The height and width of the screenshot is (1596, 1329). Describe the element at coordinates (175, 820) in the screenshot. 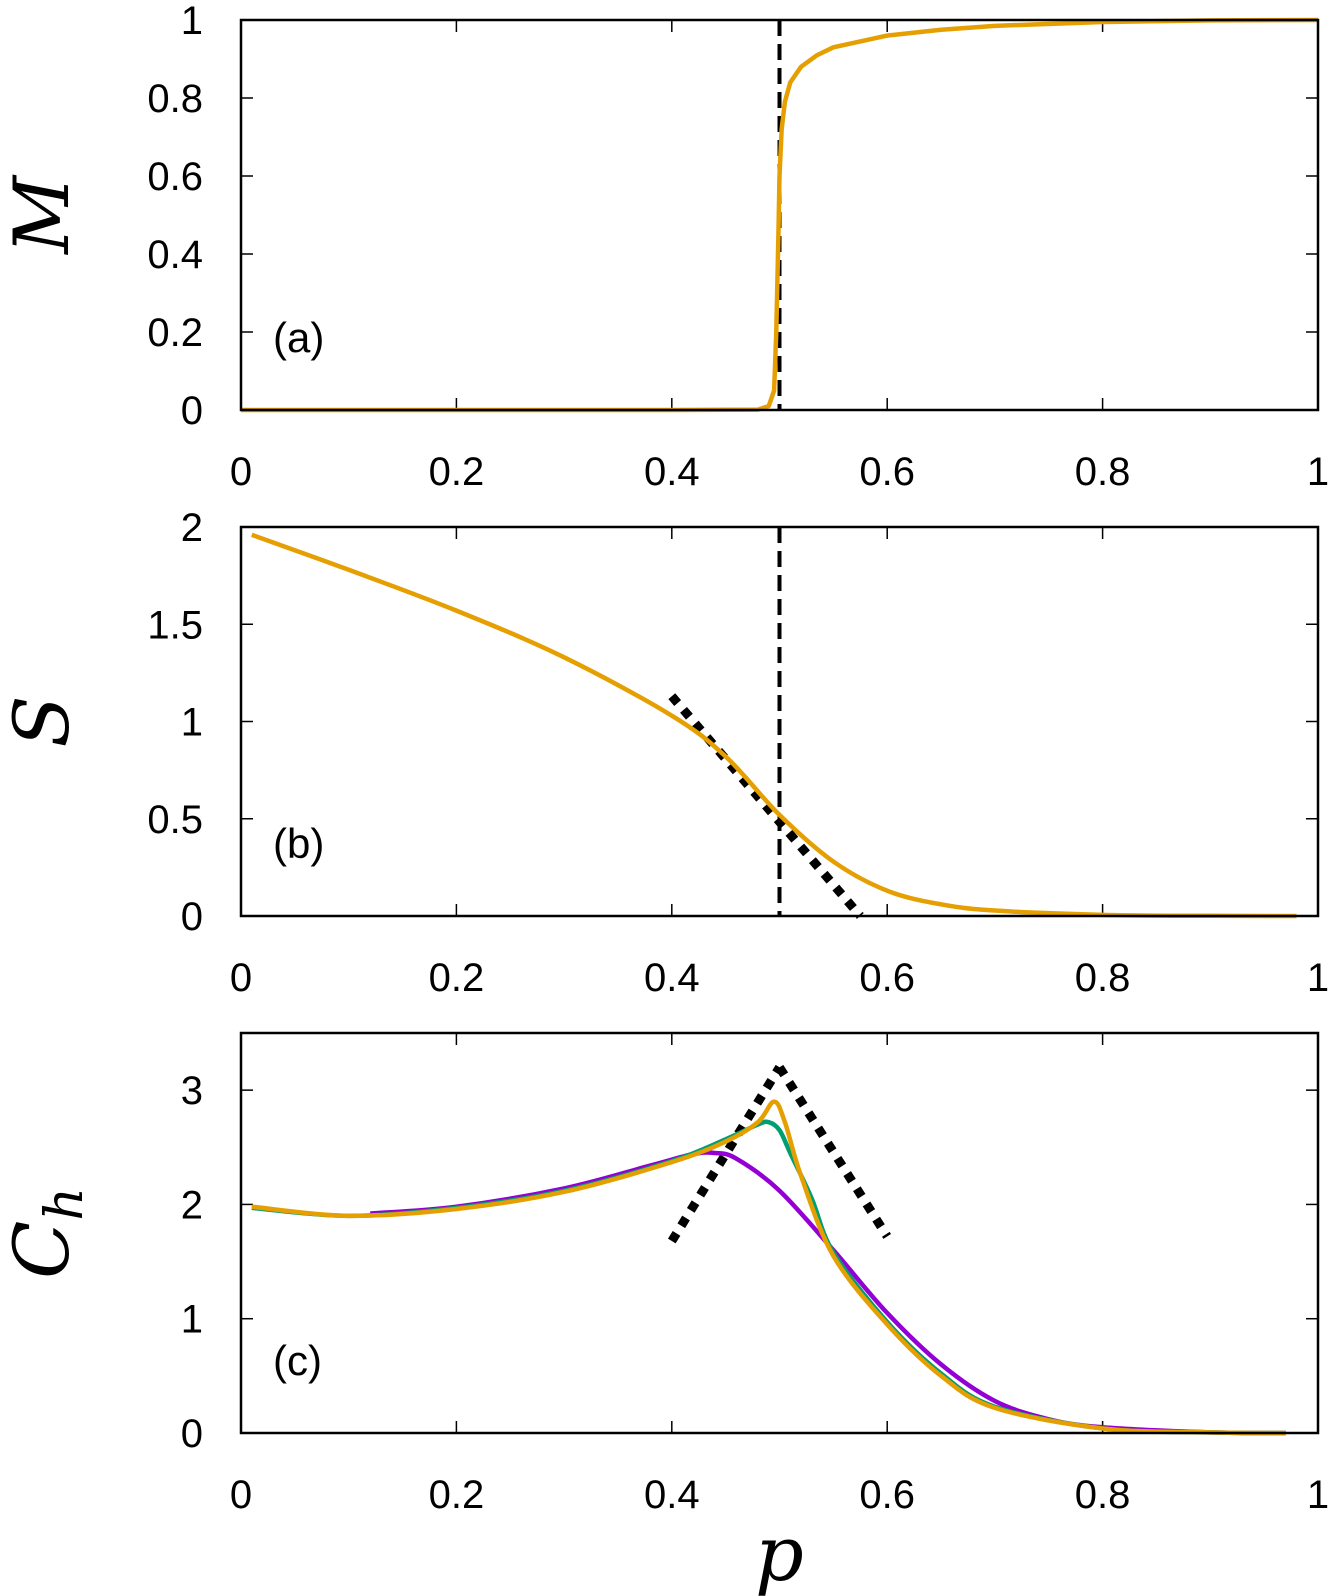

I see `y-tick-label: 0.5` at that location.